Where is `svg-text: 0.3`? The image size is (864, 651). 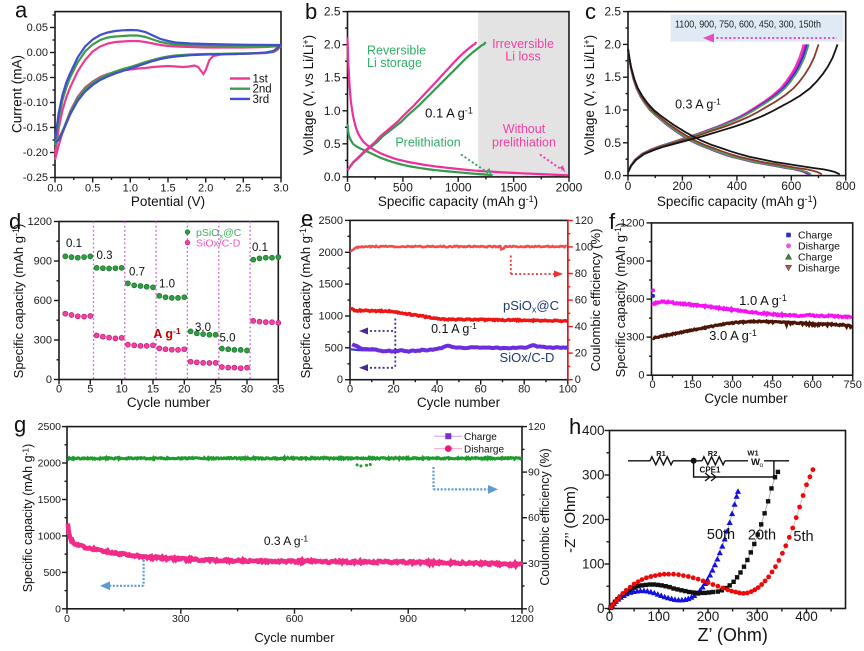
svg-text: 0.3 is located at coordinates (105, 256).